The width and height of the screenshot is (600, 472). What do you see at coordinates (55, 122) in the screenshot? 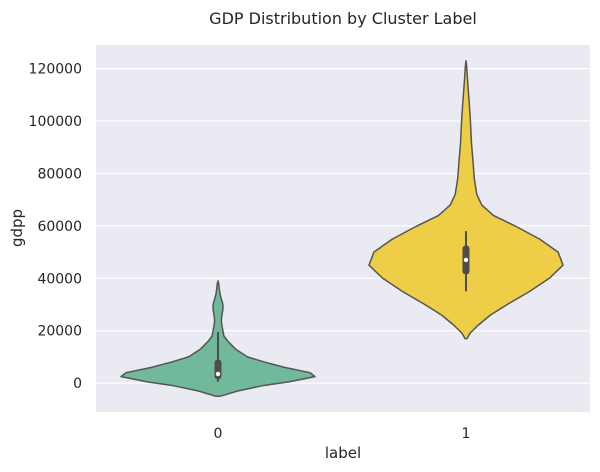
I see `y-tick-label: 100000` at bounding box center [55, 122].